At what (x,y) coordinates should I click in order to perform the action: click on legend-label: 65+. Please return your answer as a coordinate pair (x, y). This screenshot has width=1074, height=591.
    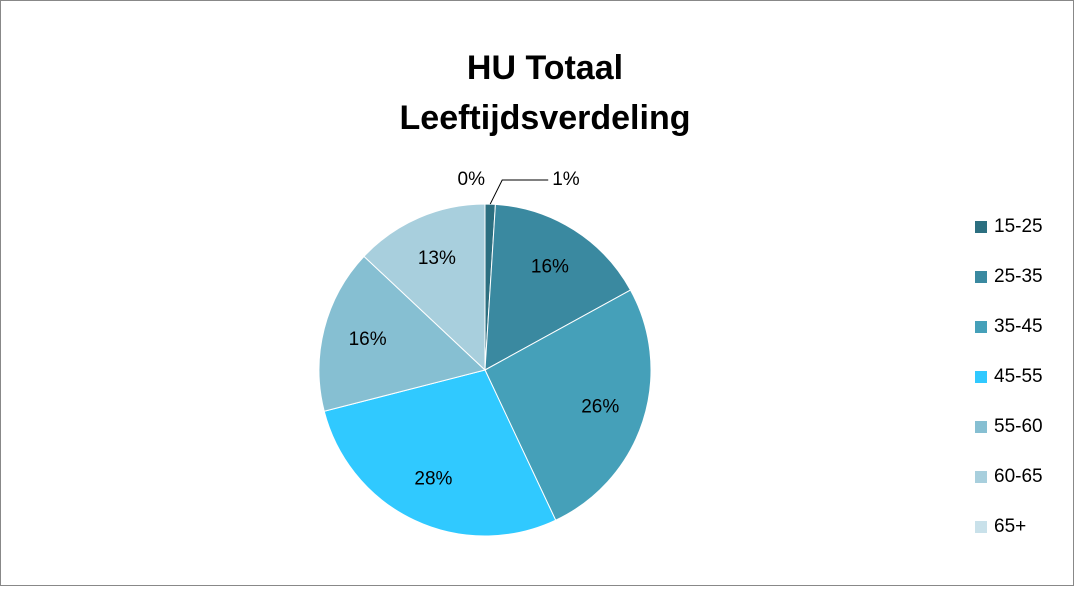
    Looking at the image, I should click on (1010, 526).